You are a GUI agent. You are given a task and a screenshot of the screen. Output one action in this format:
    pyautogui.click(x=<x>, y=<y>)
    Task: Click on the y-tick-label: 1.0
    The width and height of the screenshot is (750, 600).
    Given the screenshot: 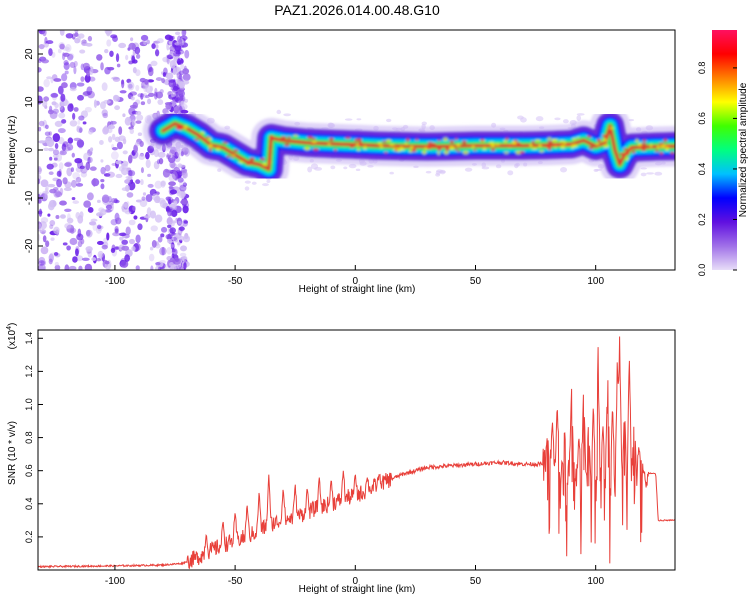 What is the action you would take?
    pyautogui.click(x=29, y=404)
    